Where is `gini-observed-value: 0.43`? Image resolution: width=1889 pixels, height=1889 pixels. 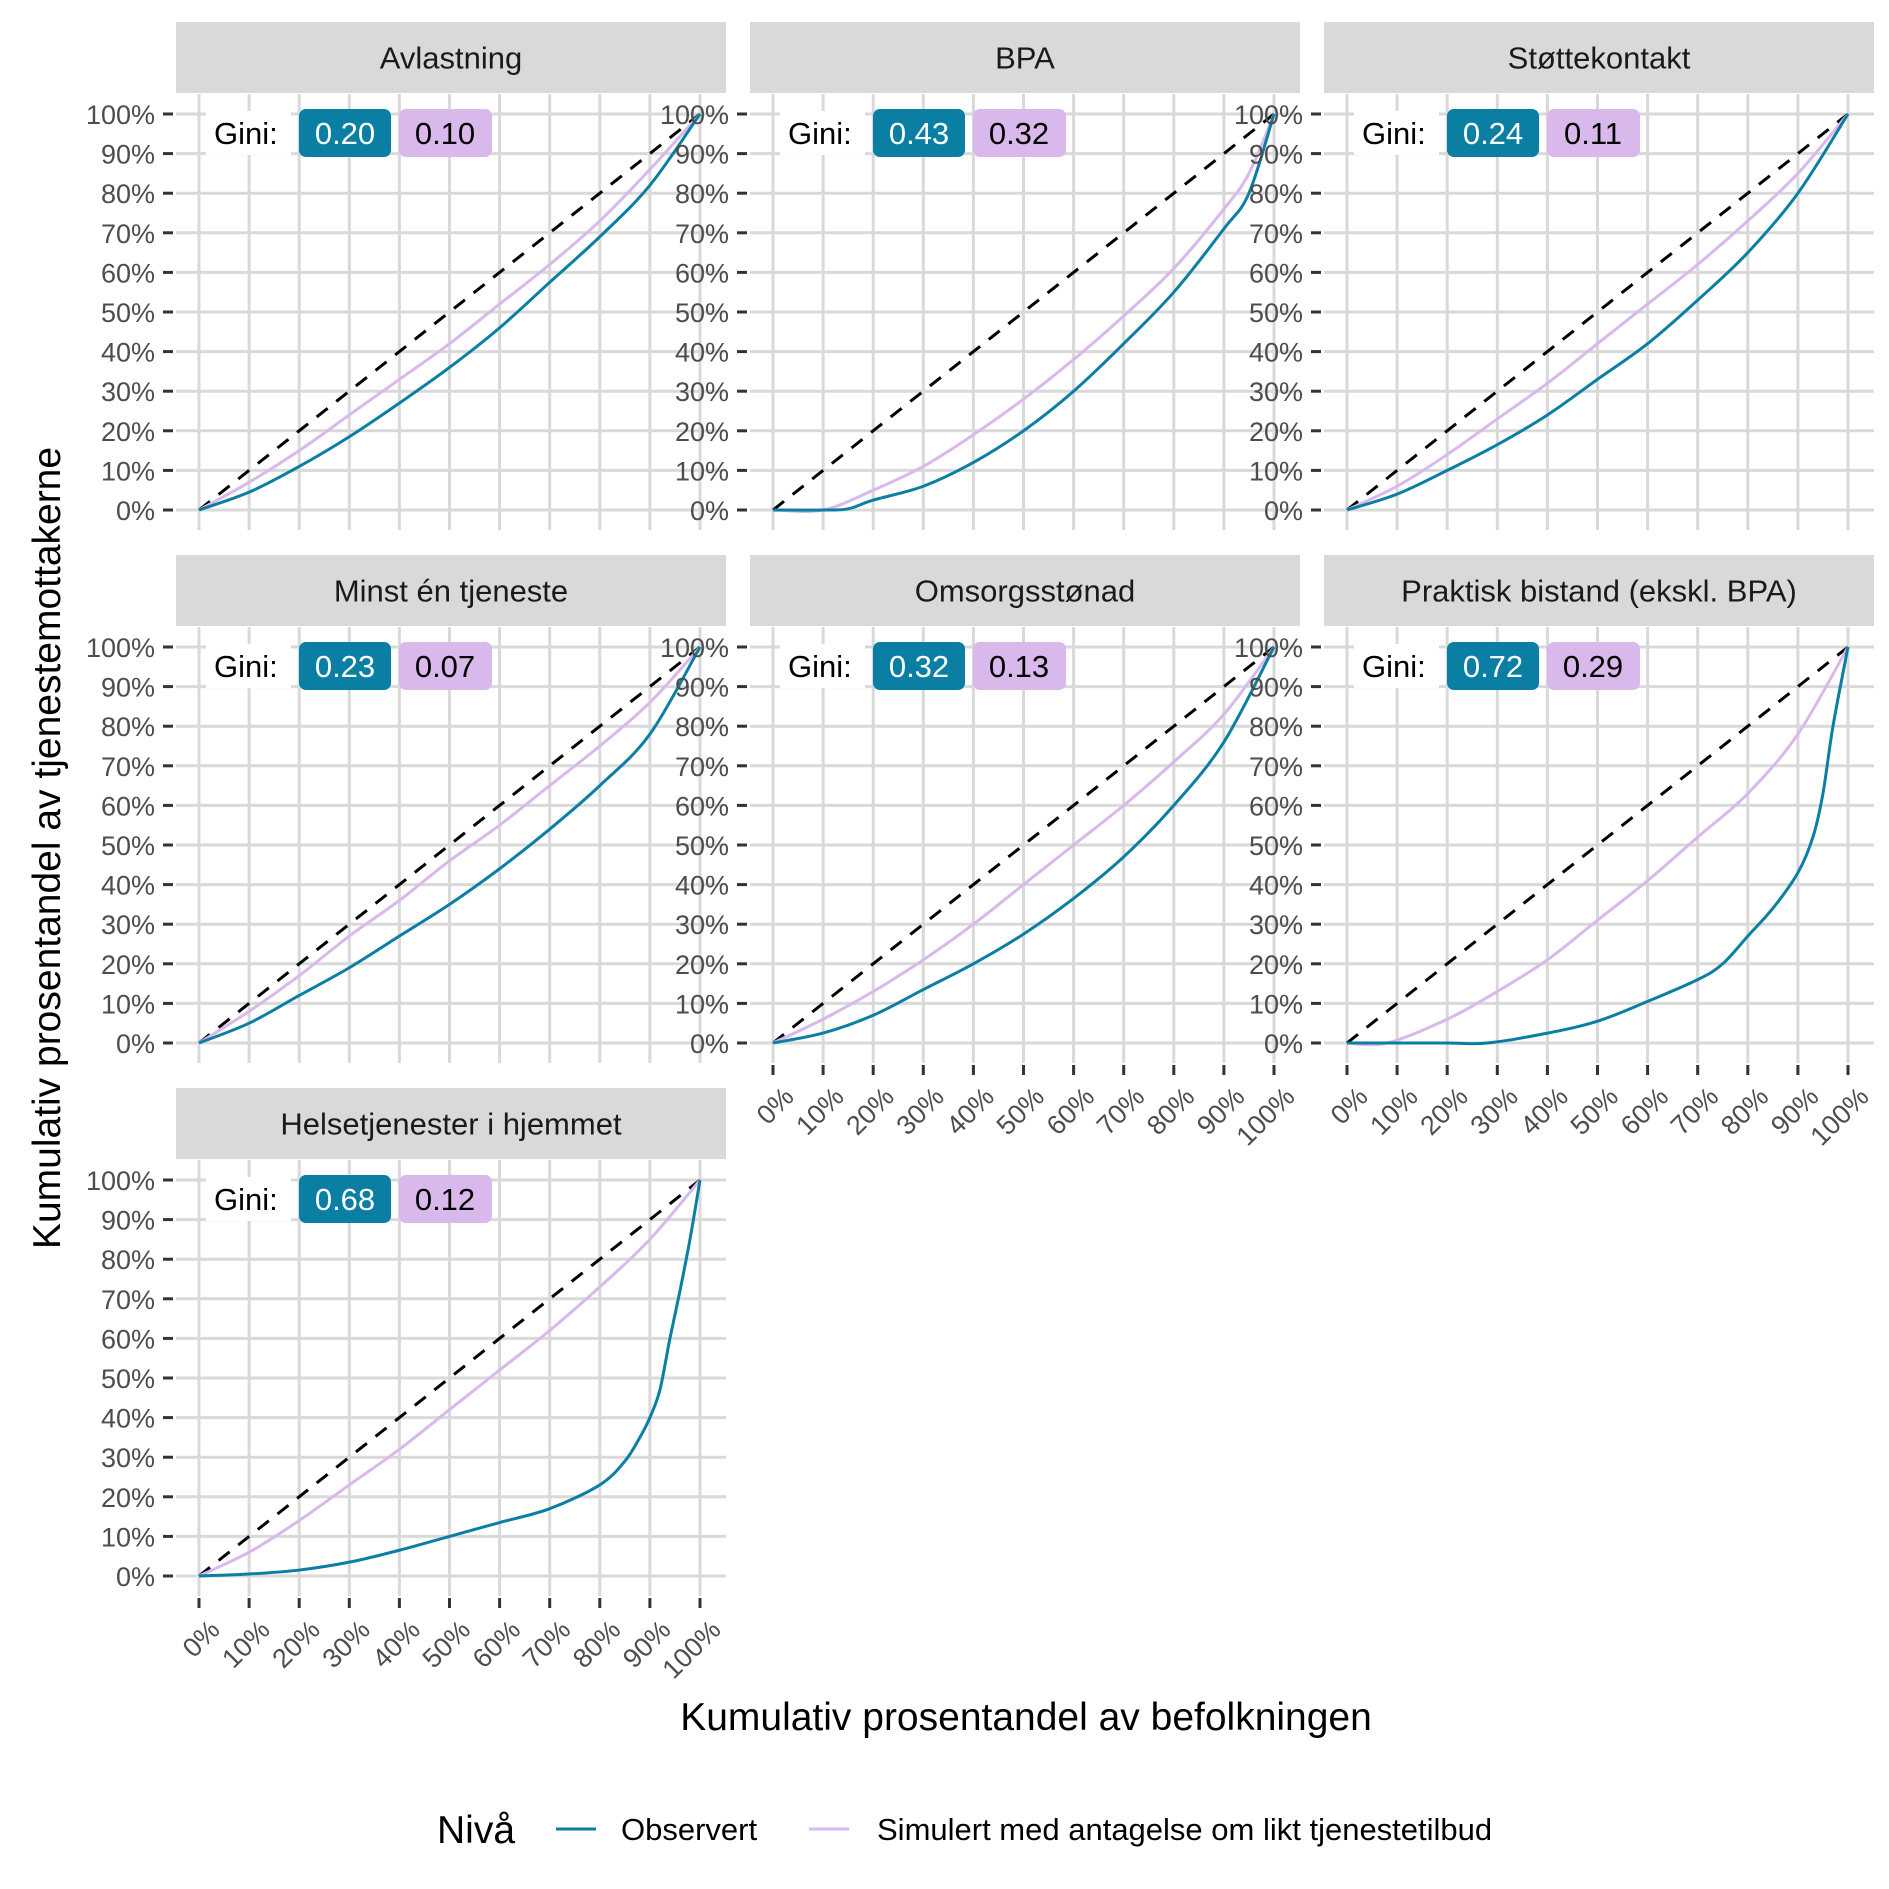
gini-observed-value: 0.43 is located at coordinates (919, 133).